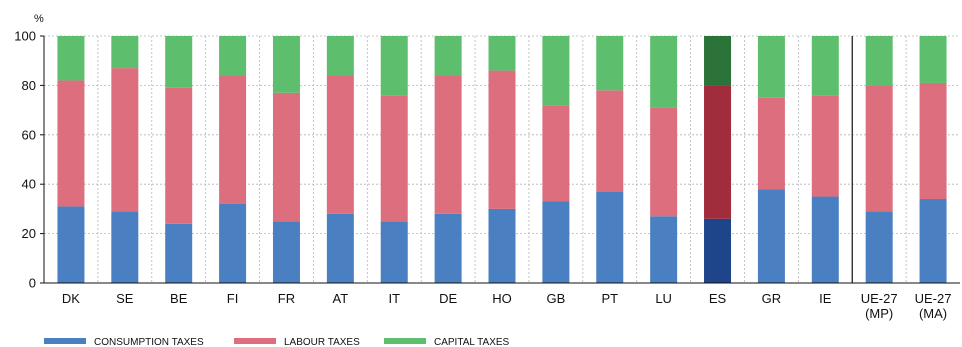 This screenshot has height=347, width=962. I want to click on x-tick-label: GB, so click(555, 298).